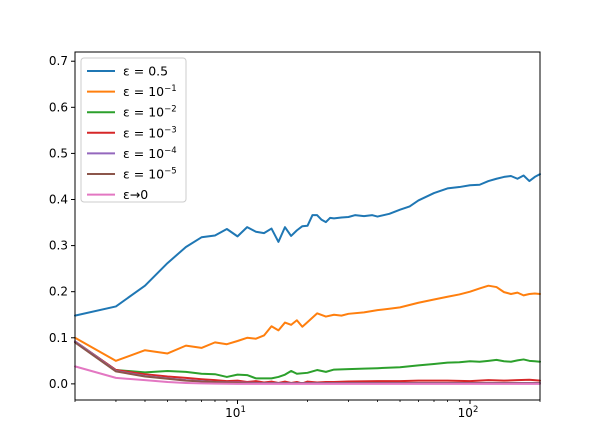 The height and width of the screenshot is (431, 598). I want to click on y-axis: 0.0 0.1 0.2 0.3 0.4 0.5 0.6 0.7, so click(62, 222).